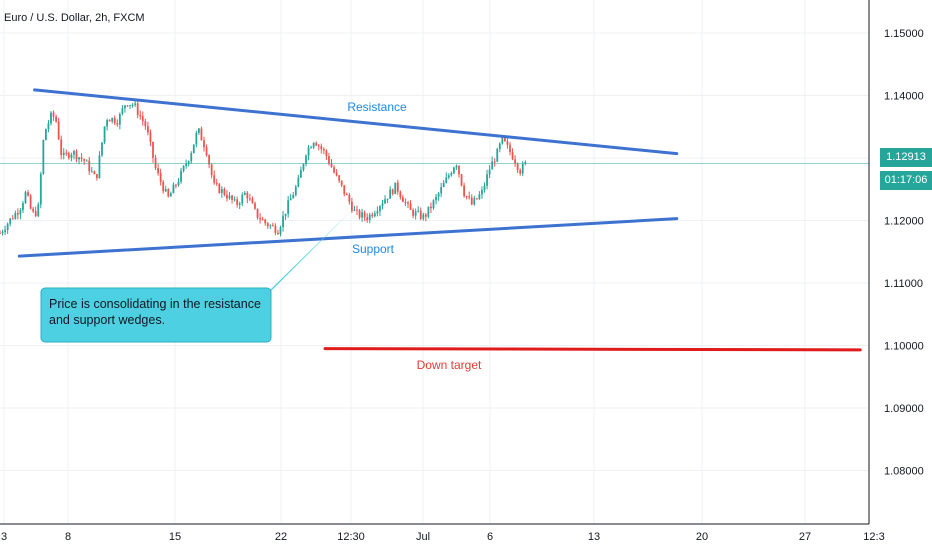  What do you see at coordinates (434, 537) in the screenshot?
I see `time-axis` at bounding box center [434, 537].